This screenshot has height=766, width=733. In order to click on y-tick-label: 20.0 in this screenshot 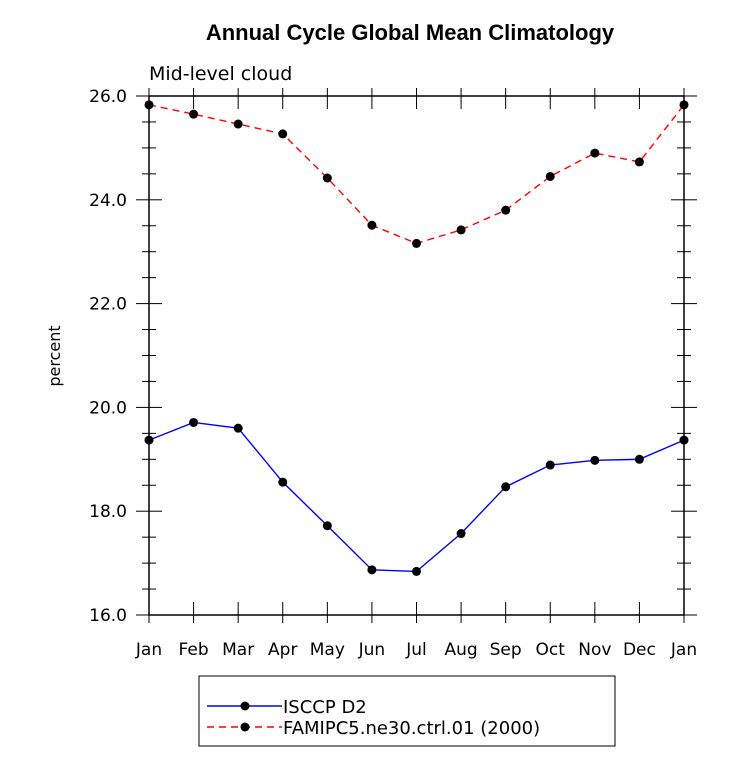, I will do `click(108, 408)`.